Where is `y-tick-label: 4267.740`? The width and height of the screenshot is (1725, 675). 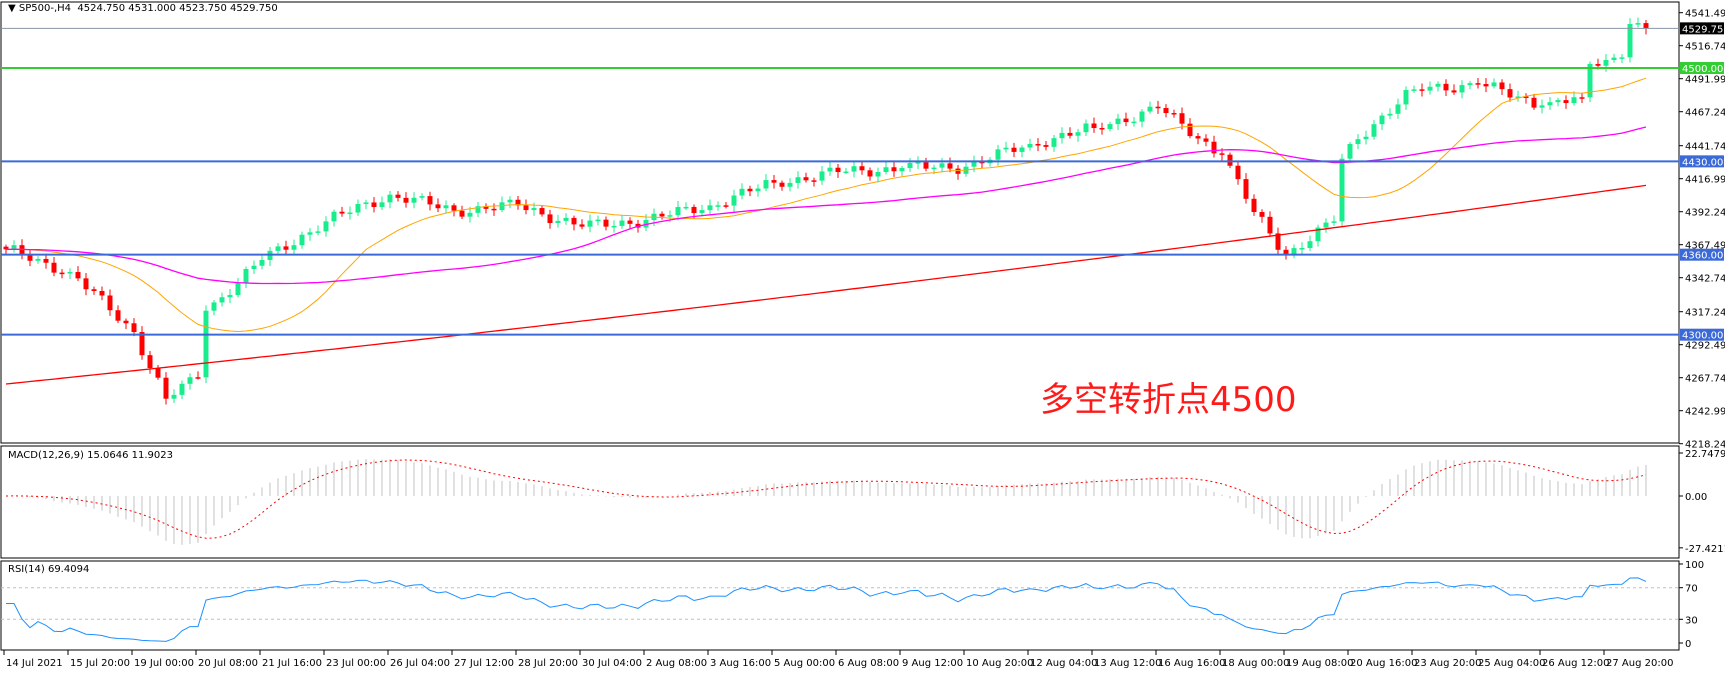 y-tick-label: 4267.740 is located at coordinates (1705, 379).